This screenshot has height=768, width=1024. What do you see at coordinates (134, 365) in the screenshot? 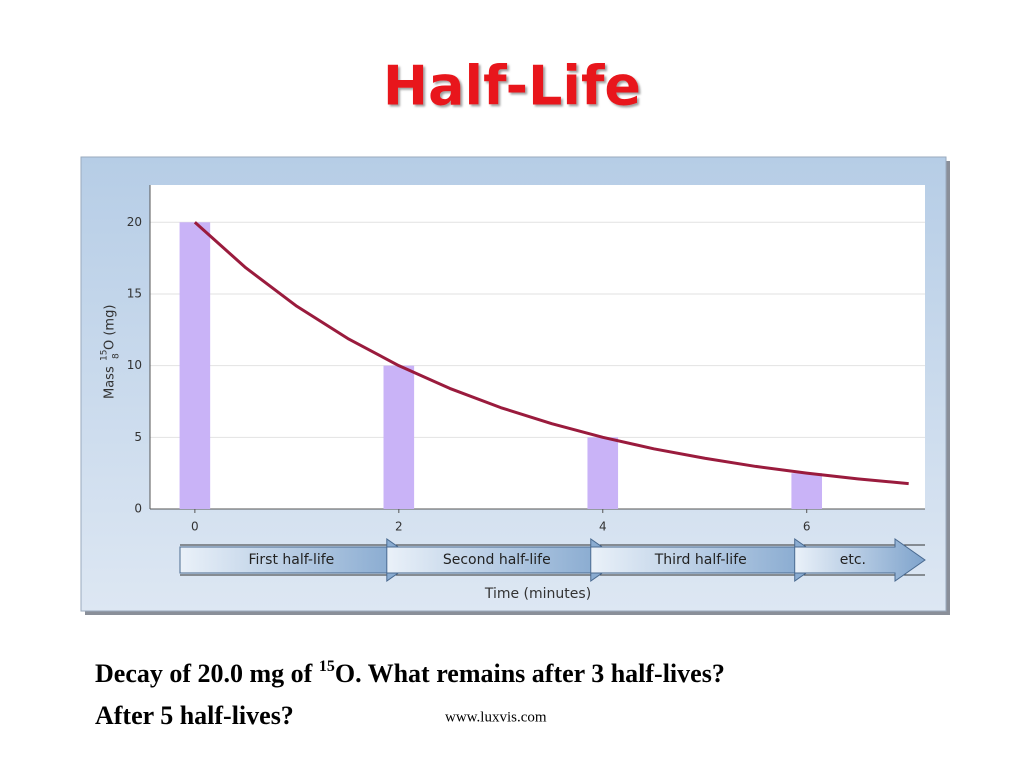
I see `y-tick-label: 10` at bounding box center [134, 365].